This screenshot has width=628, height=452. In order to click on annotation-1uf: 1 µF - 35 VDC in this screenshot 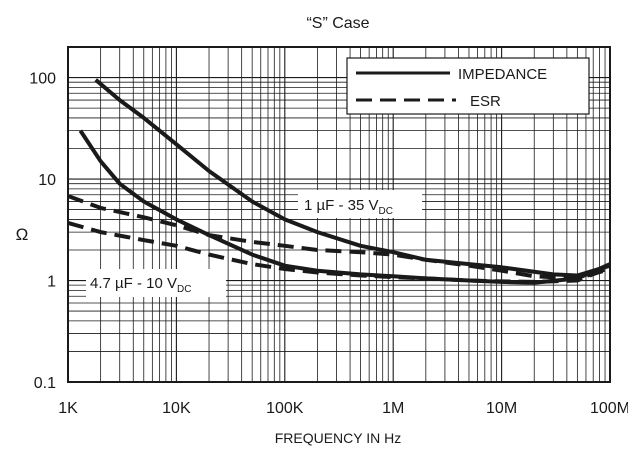, I will do `click(360, 204)`.